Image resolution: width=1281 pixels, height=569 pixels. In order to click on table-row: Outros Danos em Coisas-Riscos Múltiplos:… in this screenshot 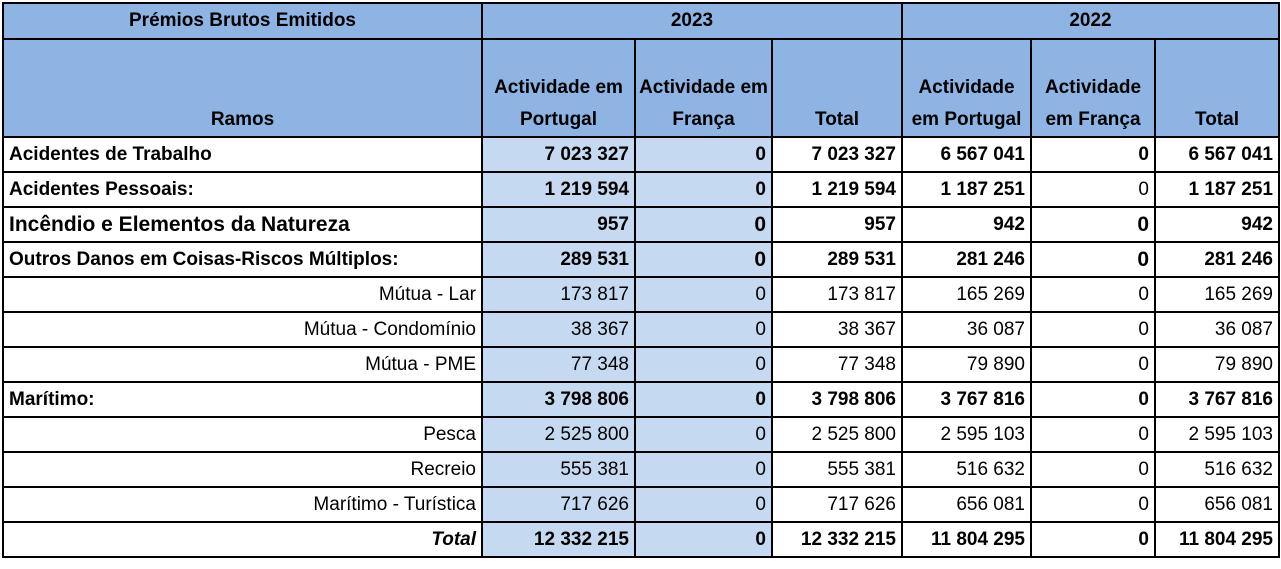, I will do `click(641, 259)`.